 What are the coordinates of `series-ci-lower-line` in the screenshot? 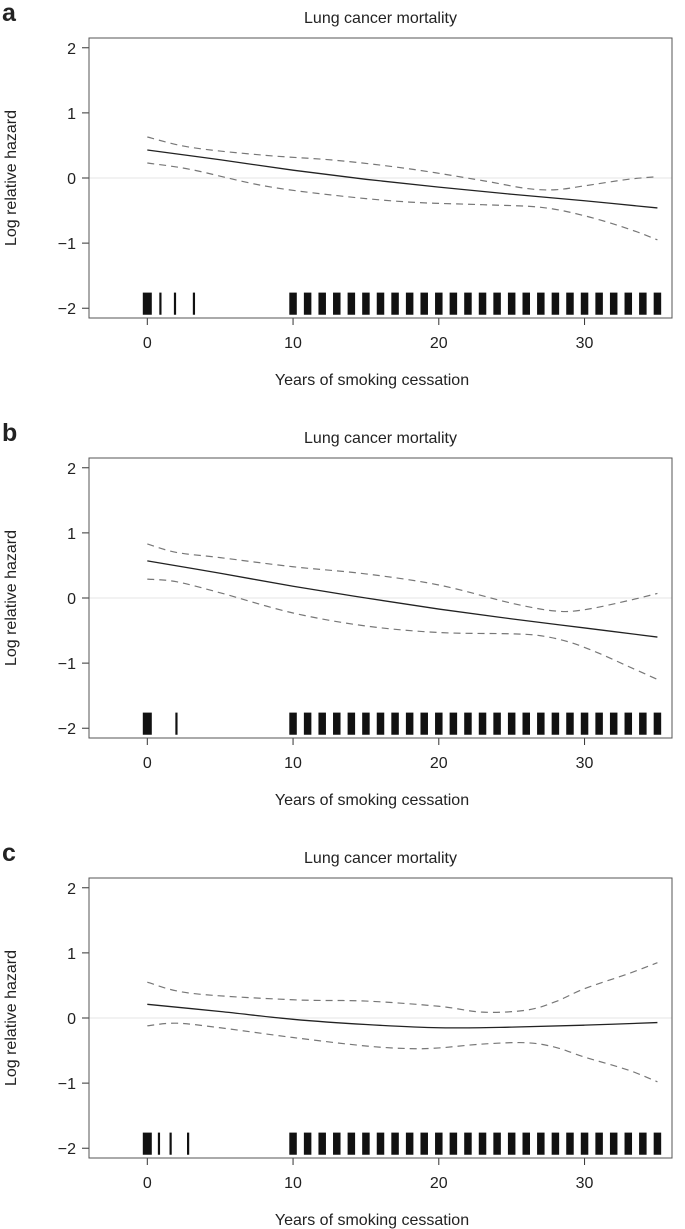 It's located at (402, 1052).